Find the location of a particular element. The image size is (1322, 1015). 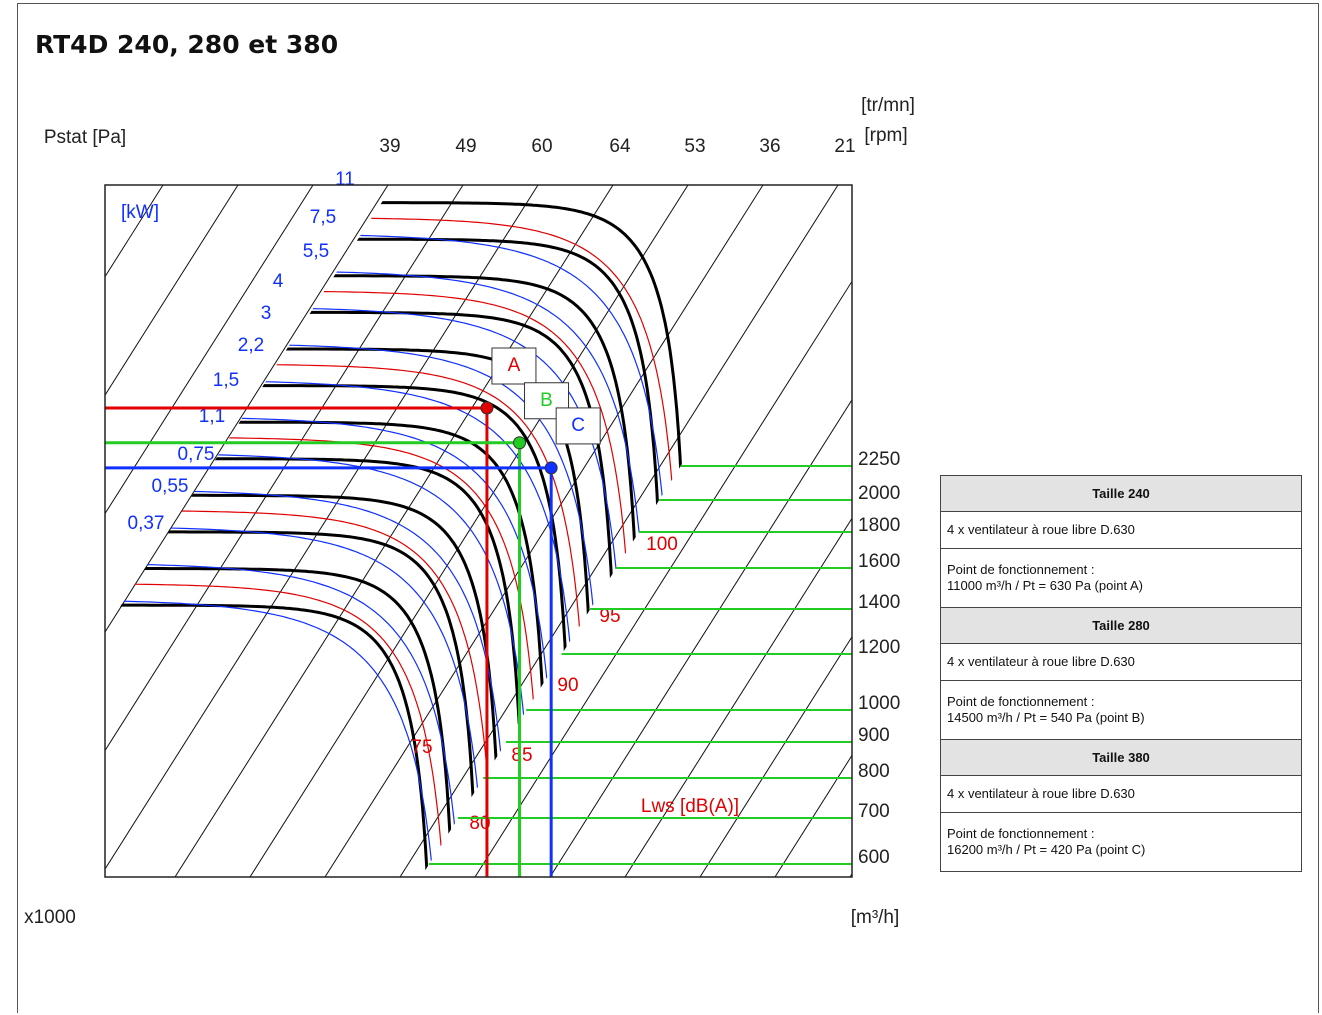

op-label: B is located at coordinates (546, 400).